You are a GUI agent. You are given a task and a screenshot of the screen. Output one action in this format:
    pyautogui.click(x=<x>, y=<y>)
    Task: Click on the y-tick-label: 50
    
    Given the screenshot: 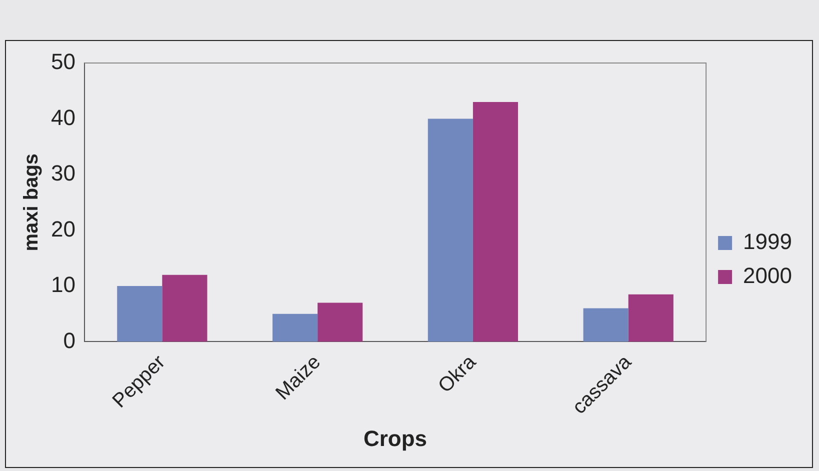 What is the action you would take?
    pyautogui.click(x=63, y=61)
    